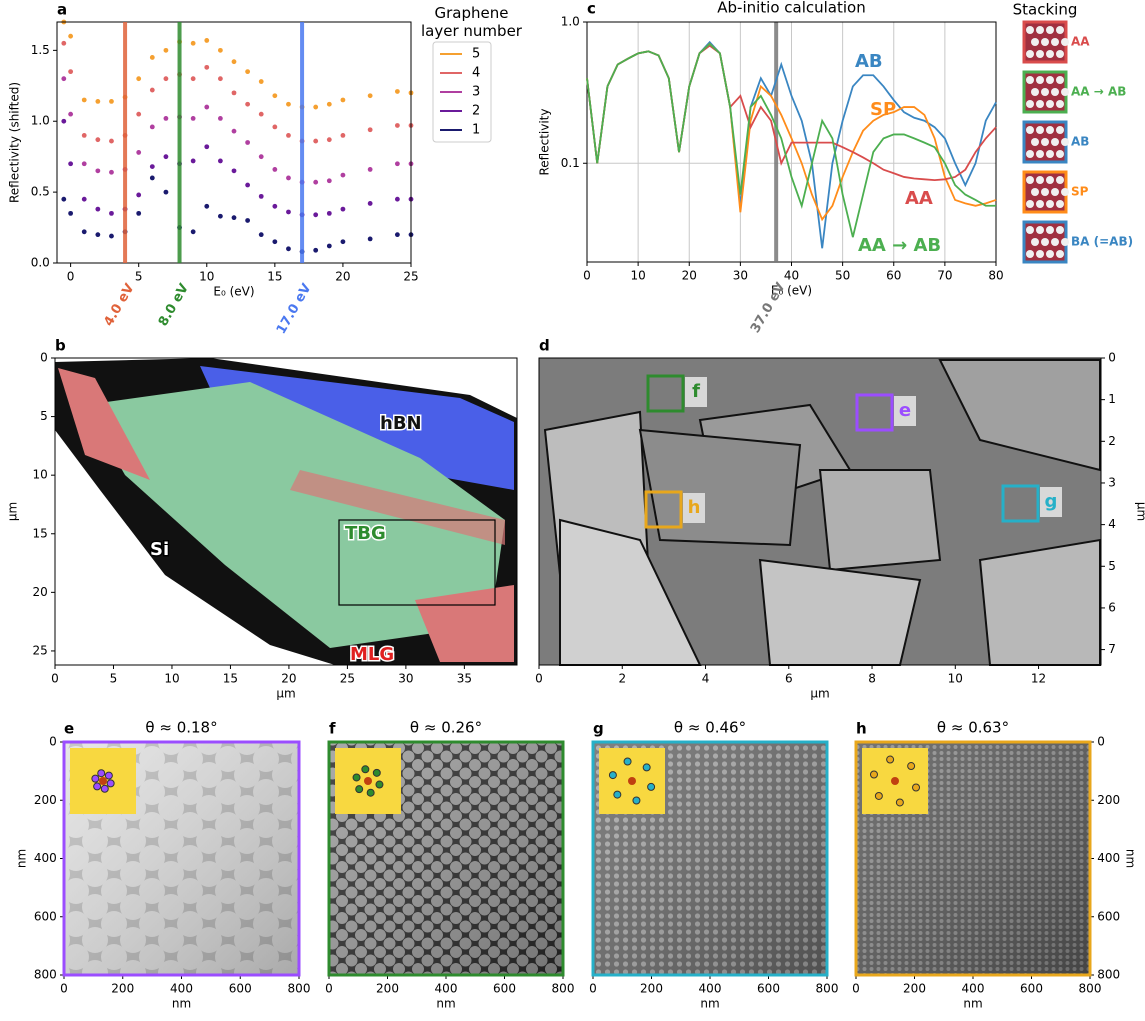 Image resolution: width=1145 pixels, height=1021 pixels. What do you see at coordinates (791, 140) in the screenshot?
I see `series-line` at bounding box center [791, 140].